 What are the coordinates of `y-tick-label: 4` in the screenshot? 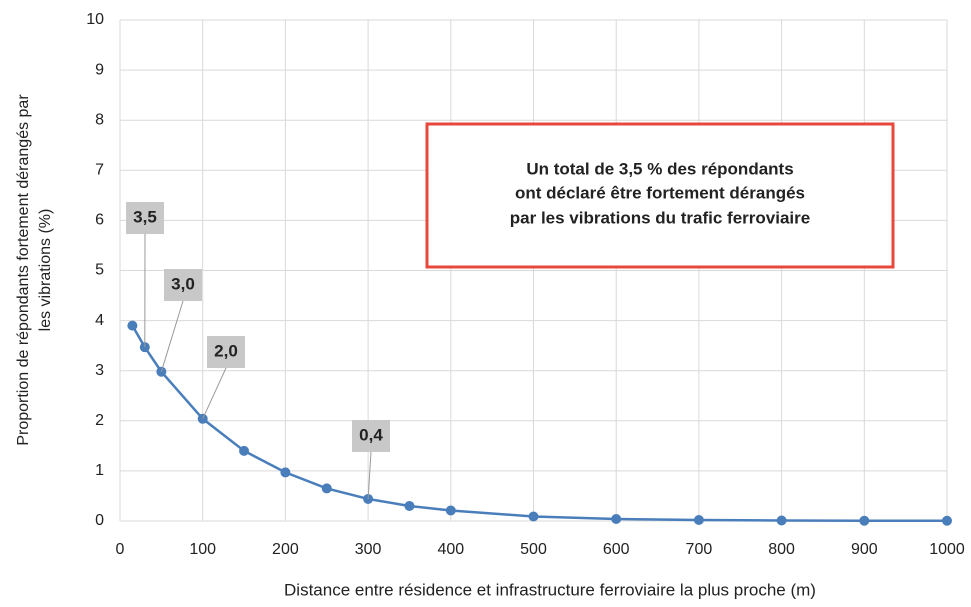 It's located at (99, 320).